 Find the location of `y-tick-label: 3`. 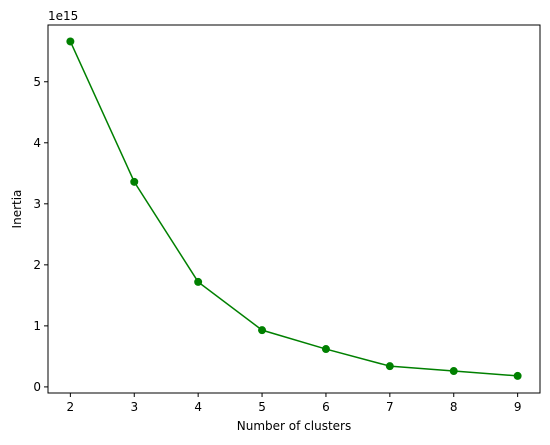

y-tick-label: 3 is located at coordinates (37, 204).